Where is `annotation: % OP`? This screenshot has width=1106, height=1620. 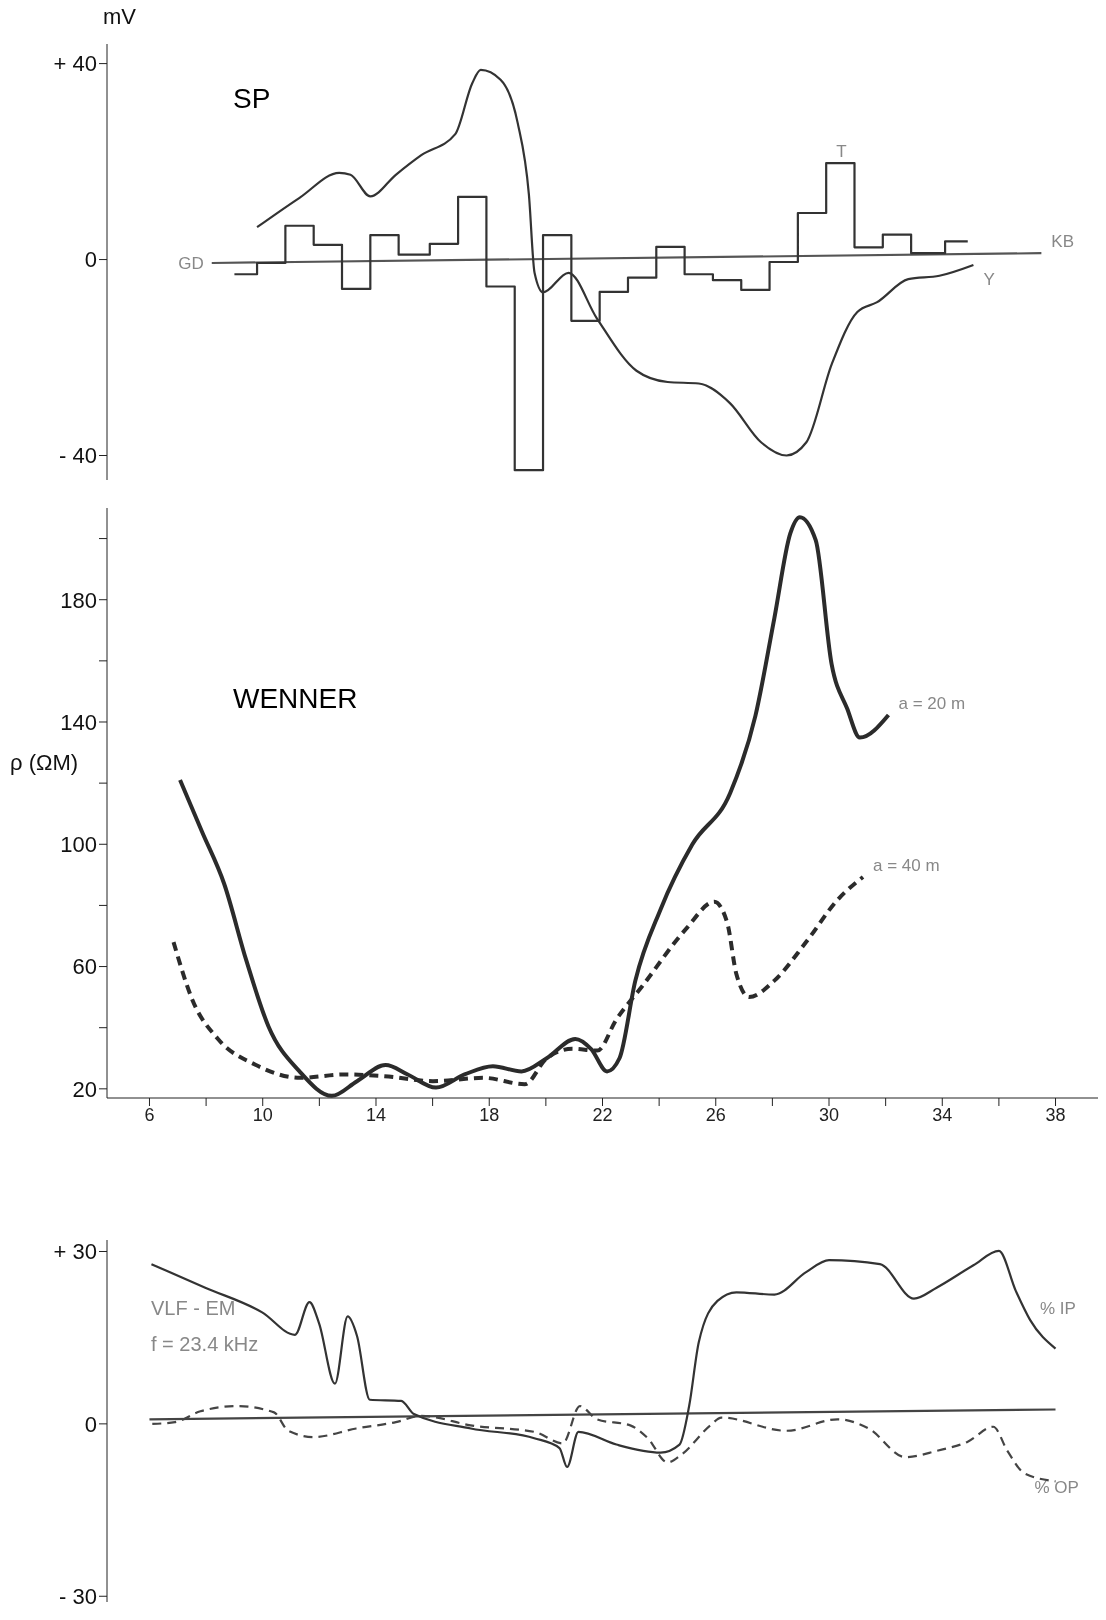
annotation: % OP is located at coordinates (1056, 1488).